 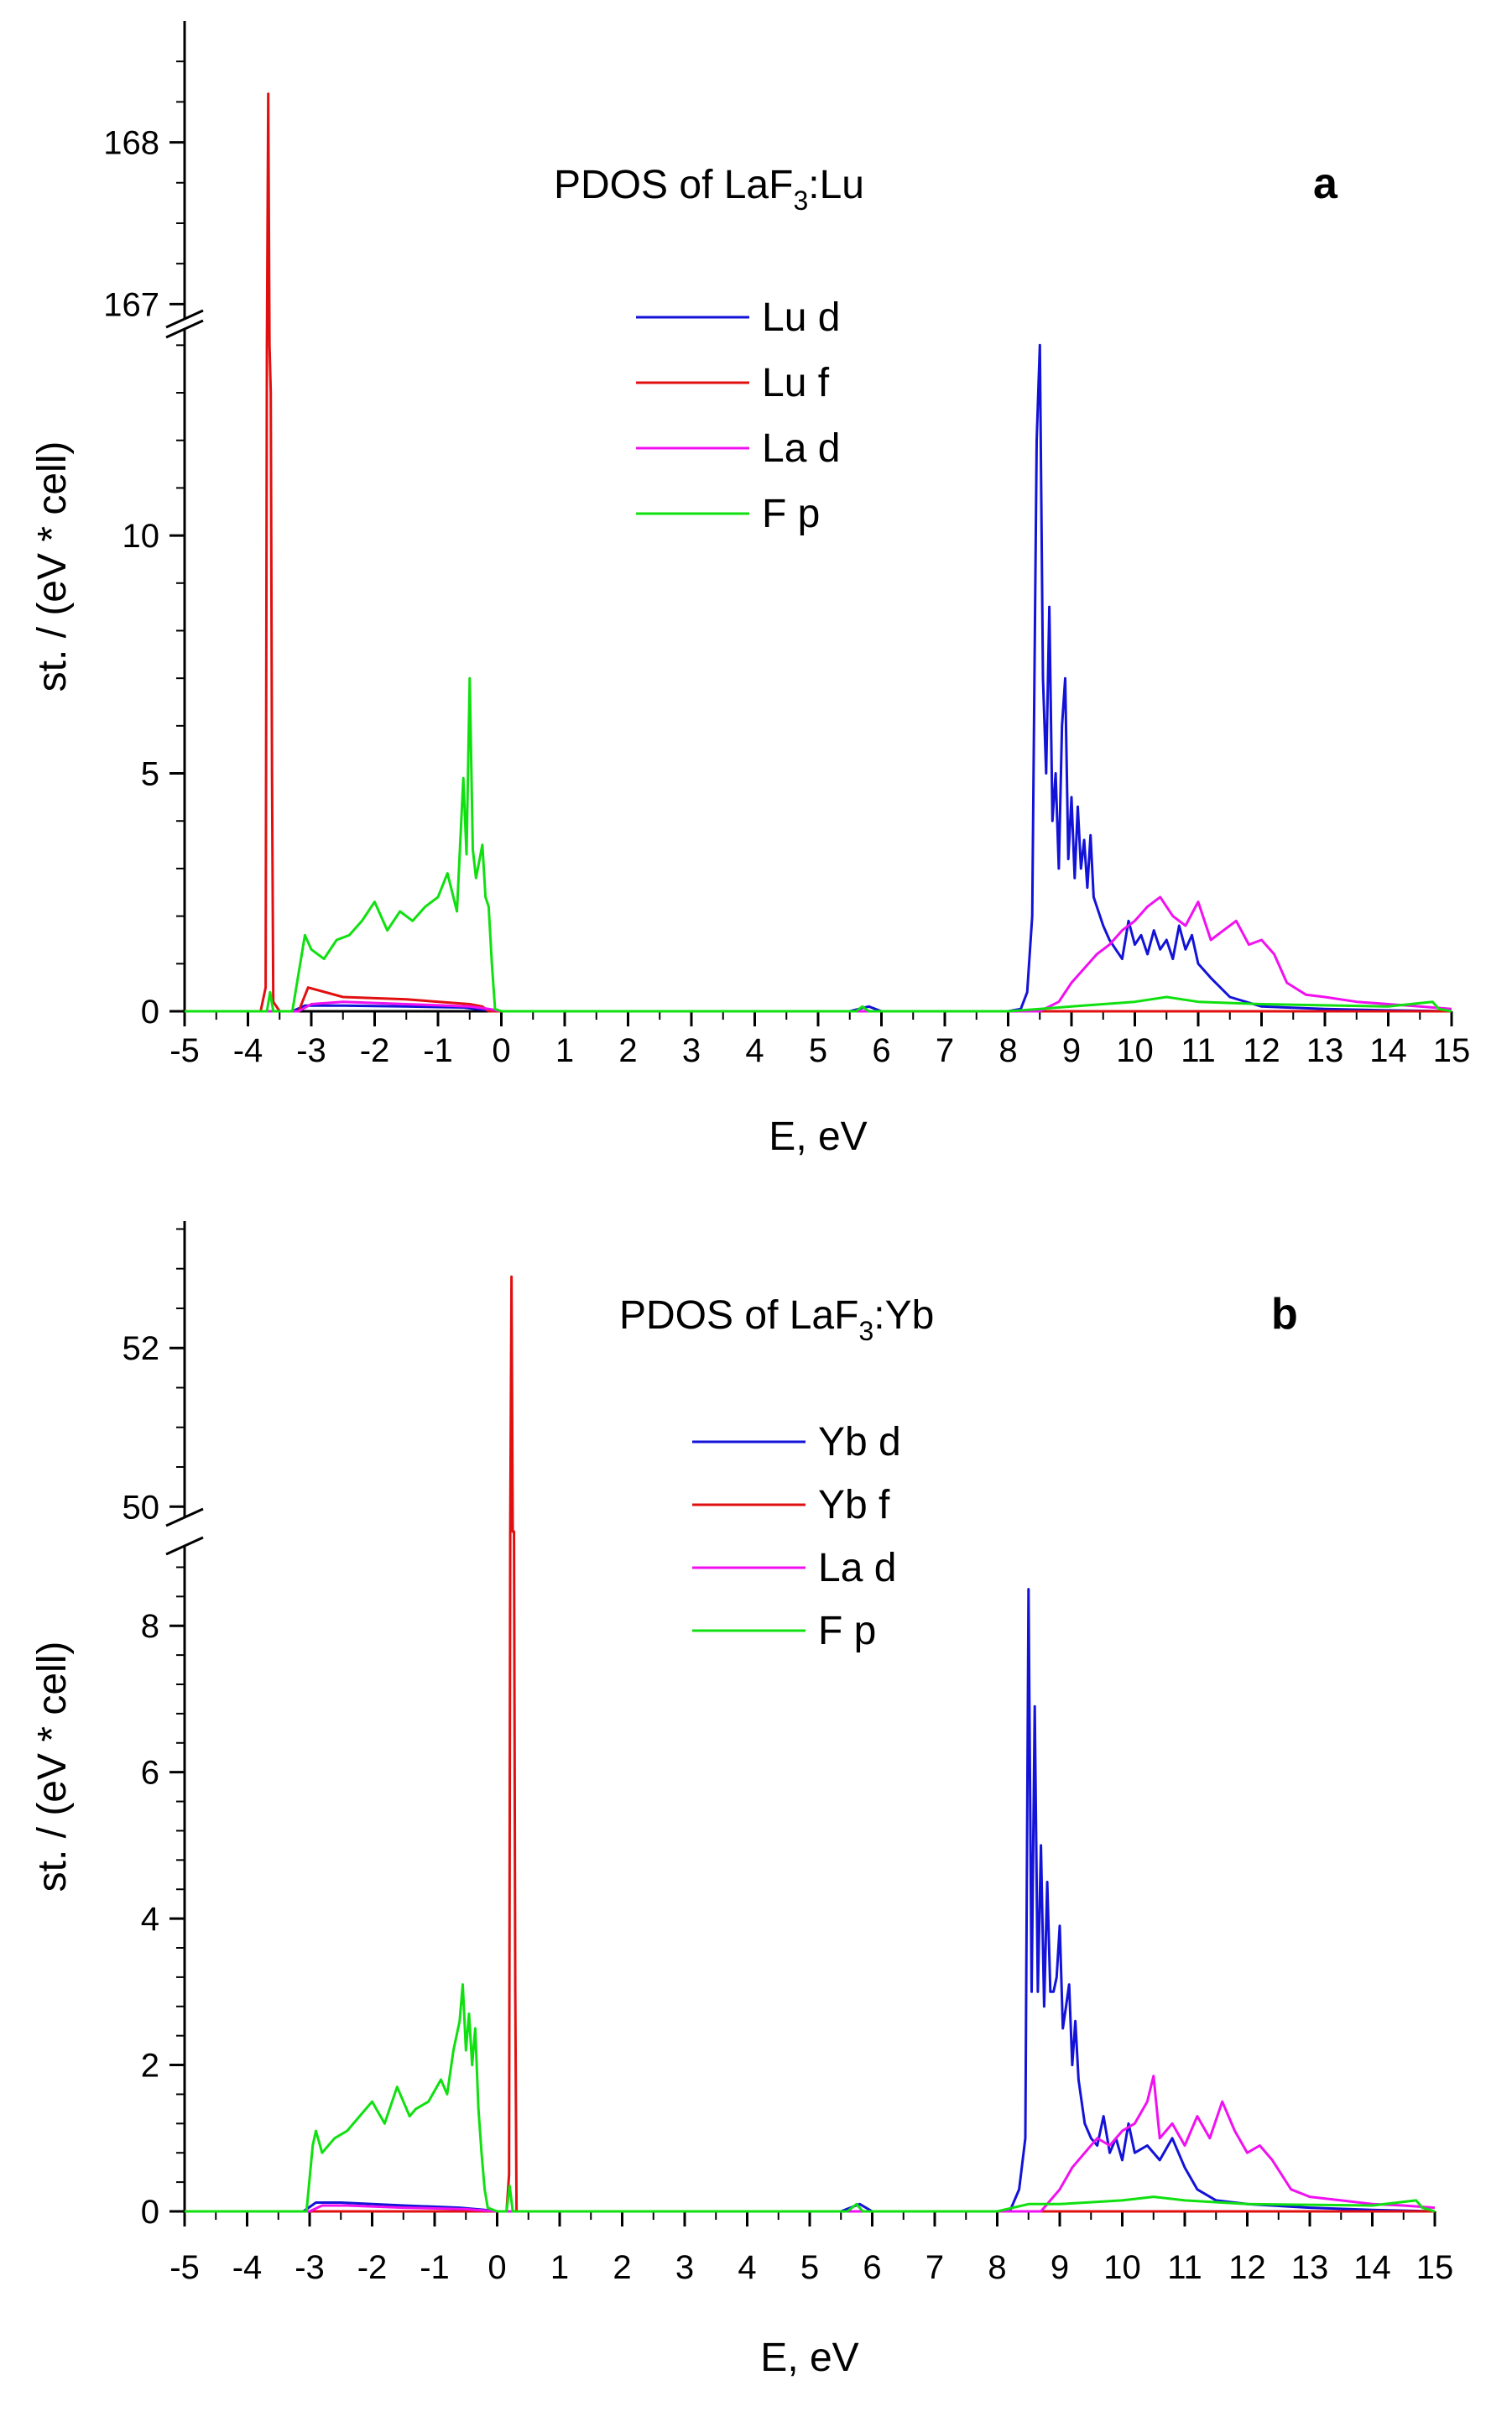 I want to click on y-tick-label: 8, so click(x=150, y=1626).